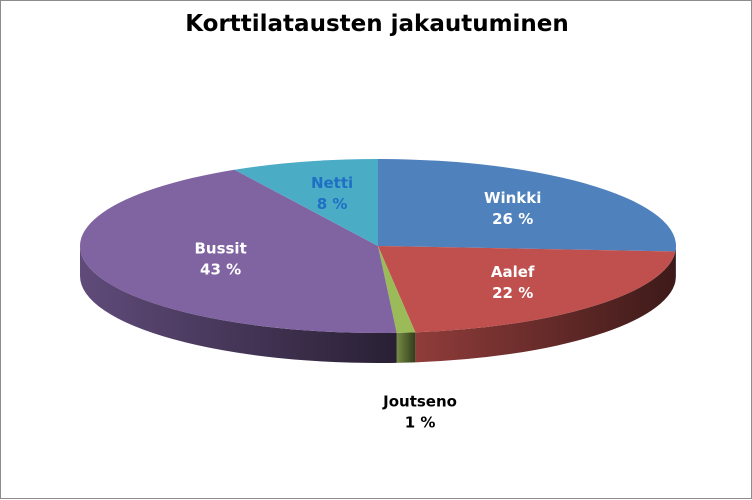 The width and height of the screenshot is (752, 500). I want to click on slice-label-joutseno: Joutseno, so click(419, 402).